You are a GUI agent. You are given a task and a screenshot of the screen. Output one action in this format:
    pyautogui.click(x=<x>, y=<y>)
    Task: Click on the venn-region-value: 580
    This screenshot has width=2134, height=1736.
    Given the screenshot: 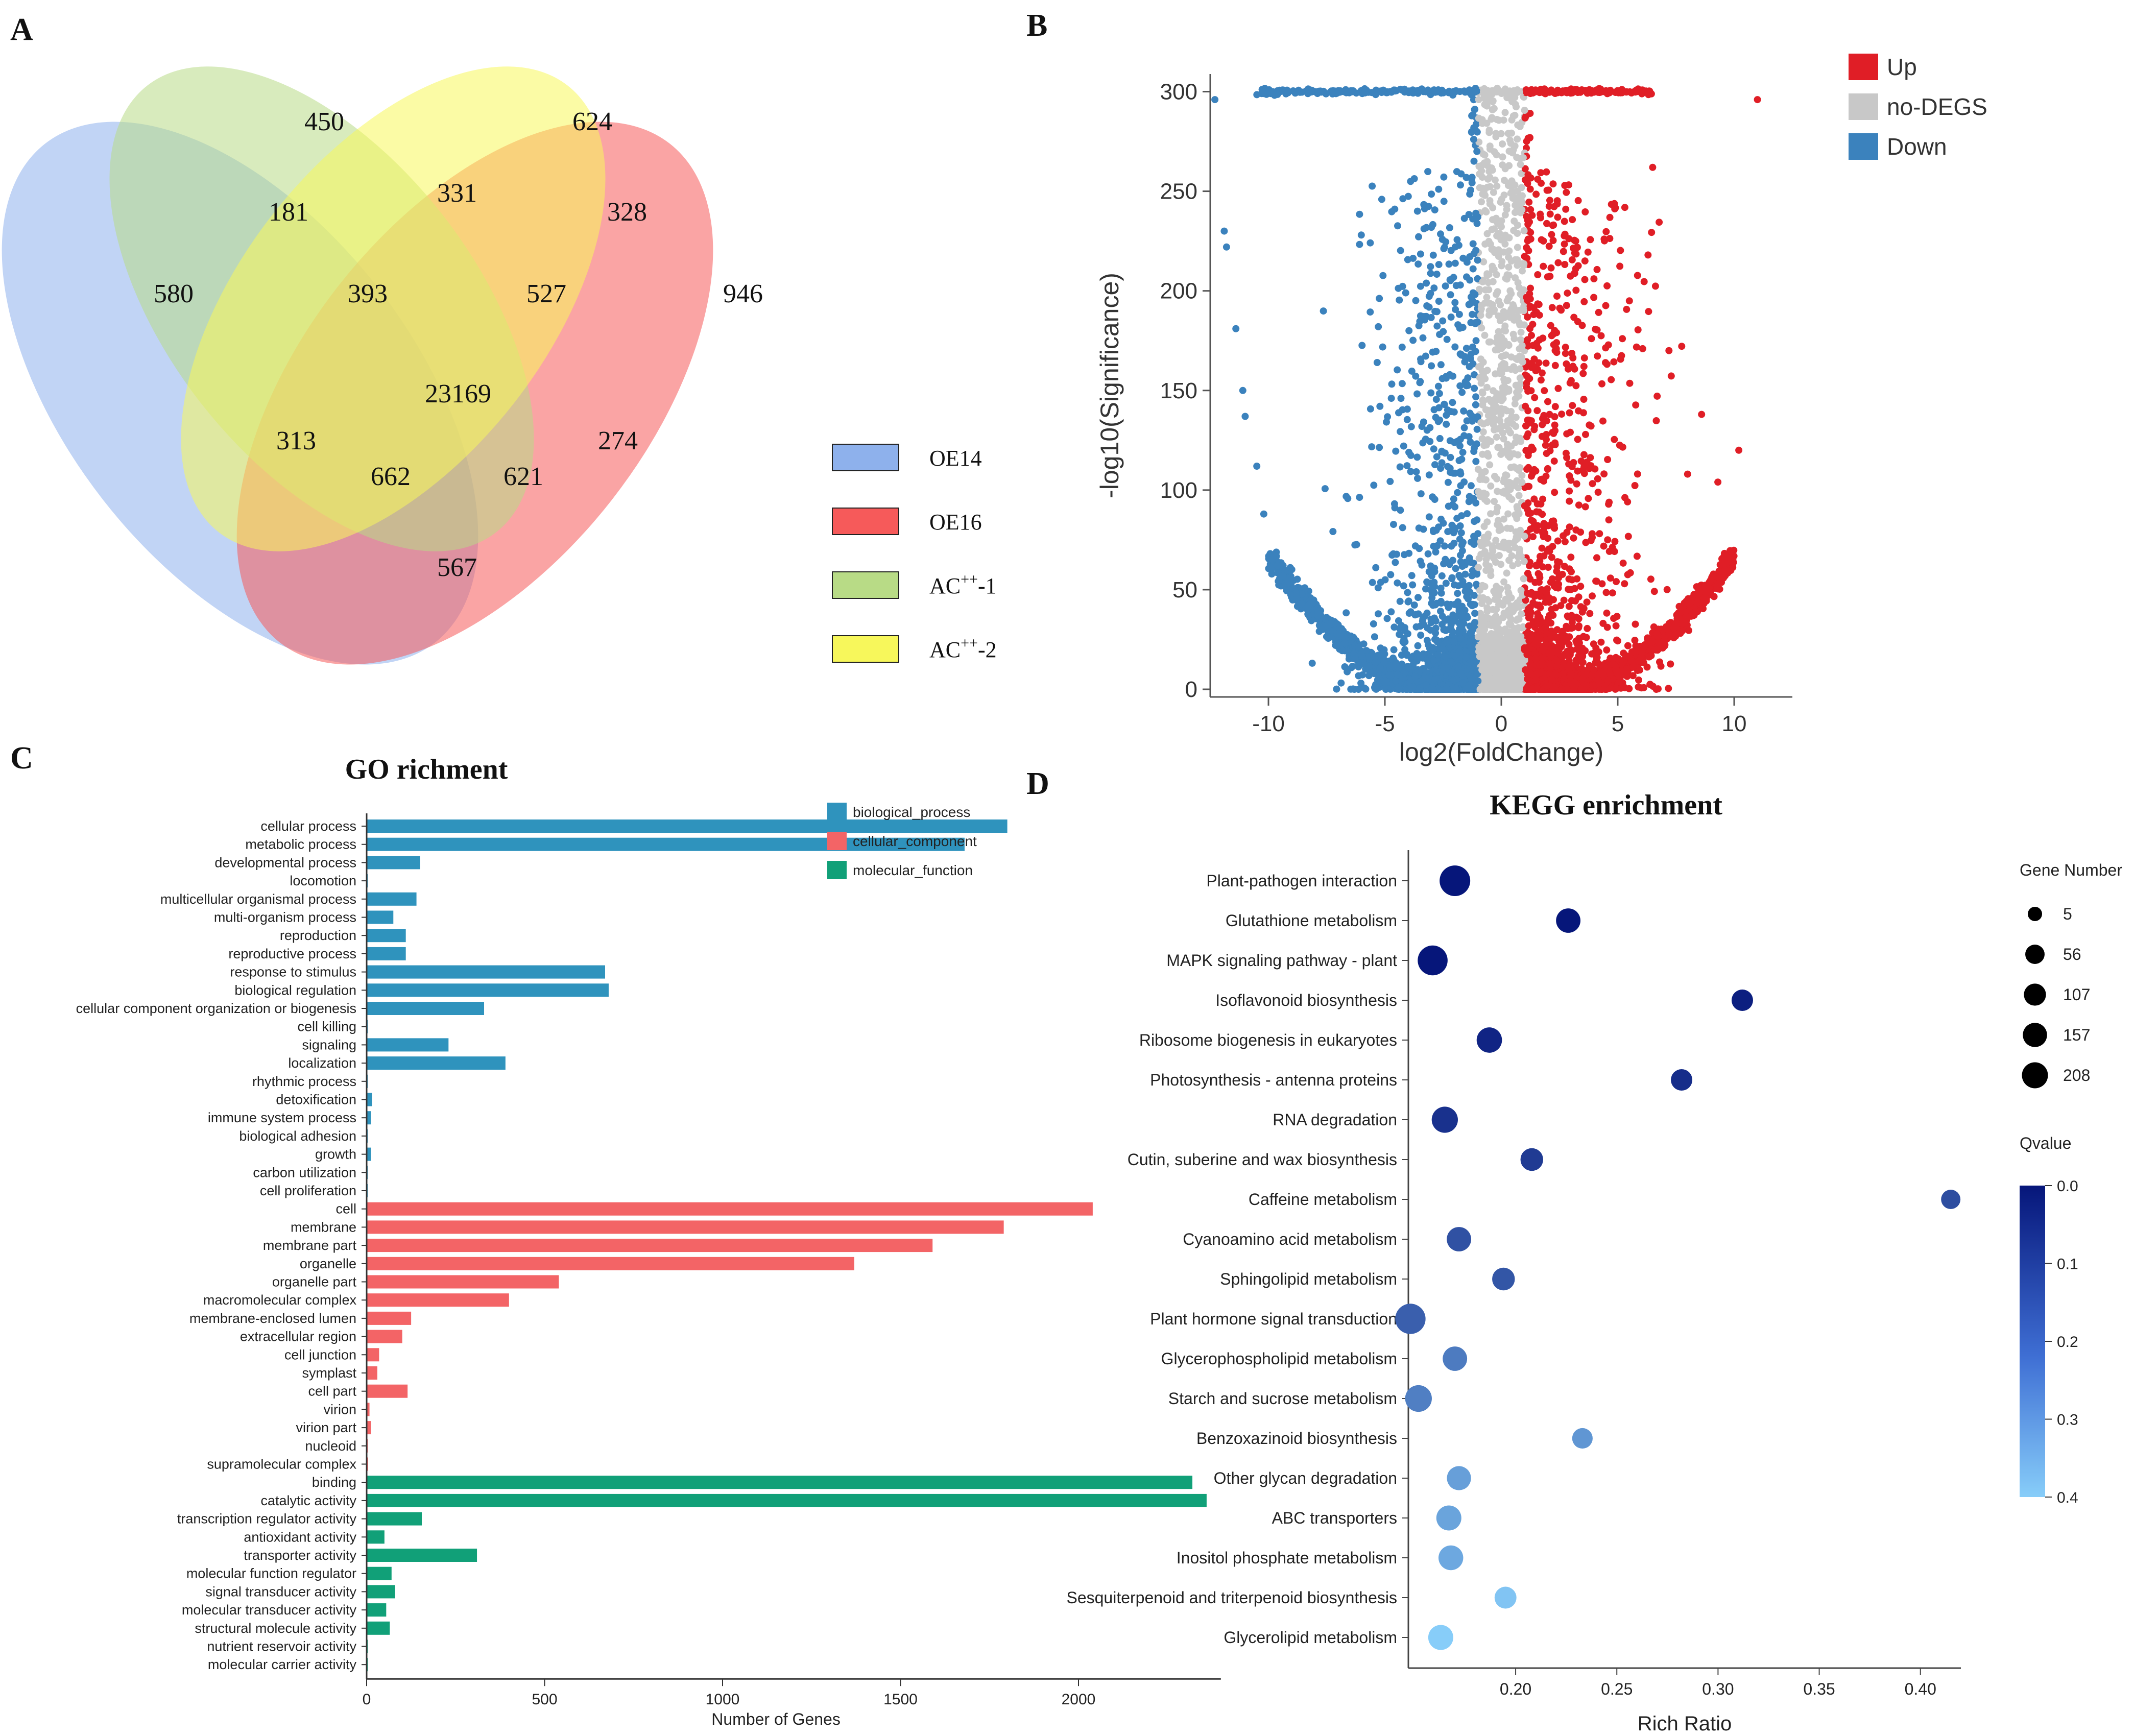 What is the action you would take?
    pyautogui.click(x=174, y=294)
    